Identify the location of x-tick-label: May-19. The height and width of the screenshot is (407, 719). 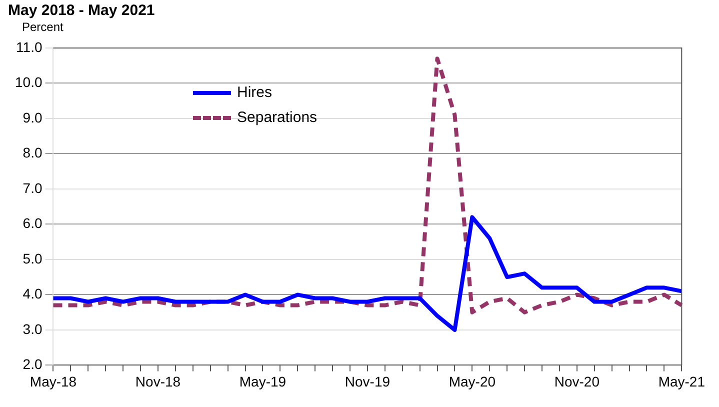
(262, 381).